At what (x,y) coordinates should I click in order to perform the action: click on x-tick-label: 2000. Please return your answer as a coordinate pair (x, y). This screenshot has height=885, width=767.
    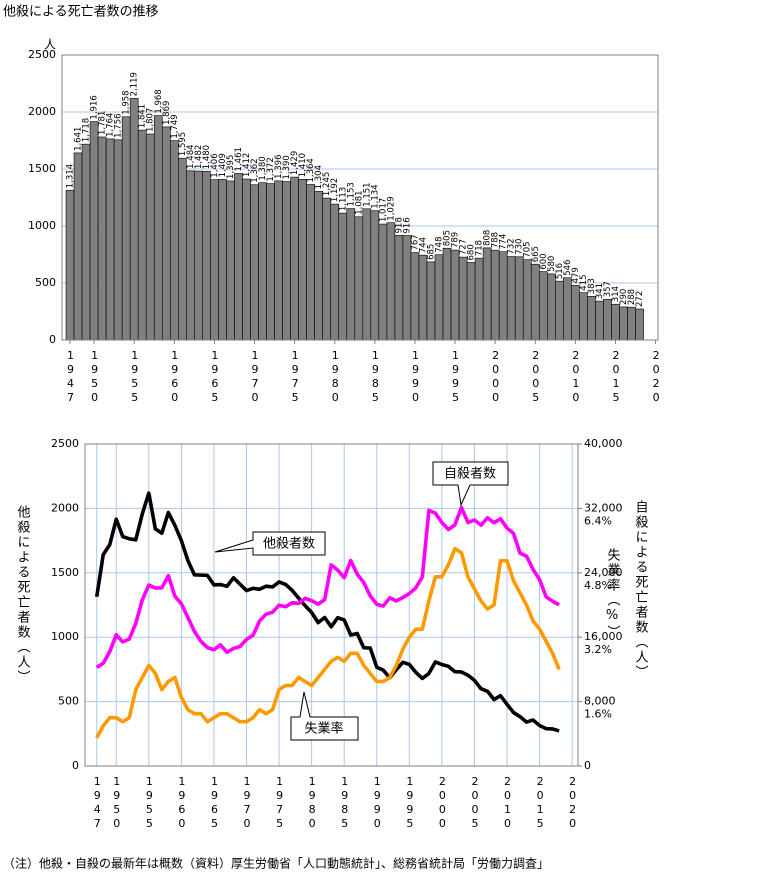
    Looking at the image, I should click on (495, 377).